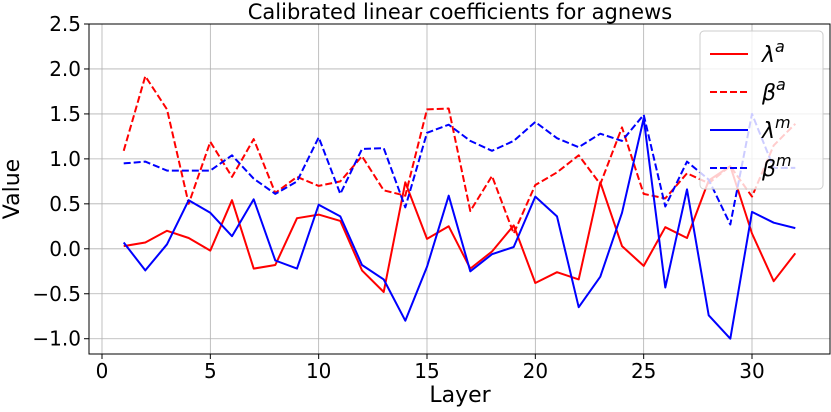 This screenshot has height=412, width=831. What do you see at coordinates (65, 249) in the screenshot?
I see `y-tick-label: 0.0` at bounding box center [65, 249].